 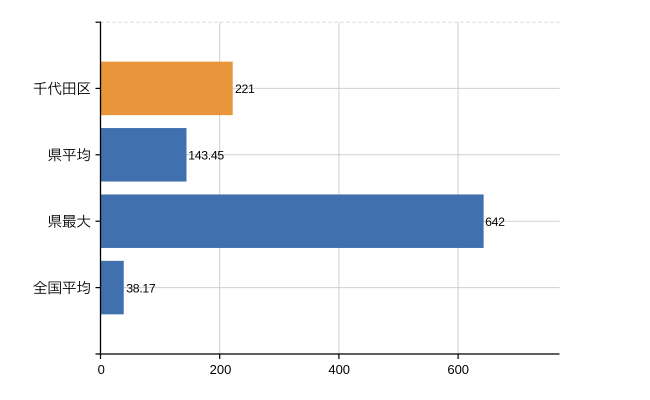 I want to click on svg-text: 221, so click(x=245, y=89).